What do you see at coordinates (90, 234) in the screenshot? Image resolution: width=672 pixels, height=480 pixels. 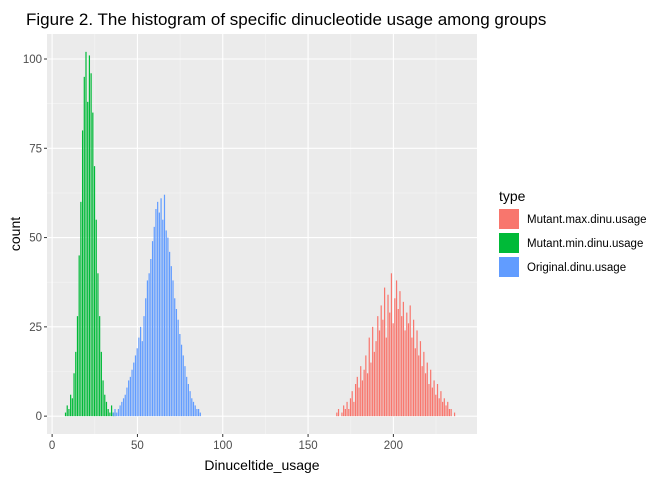 I see `series-Mutant.min.dinu.usage` at bounding box center [90, 234].